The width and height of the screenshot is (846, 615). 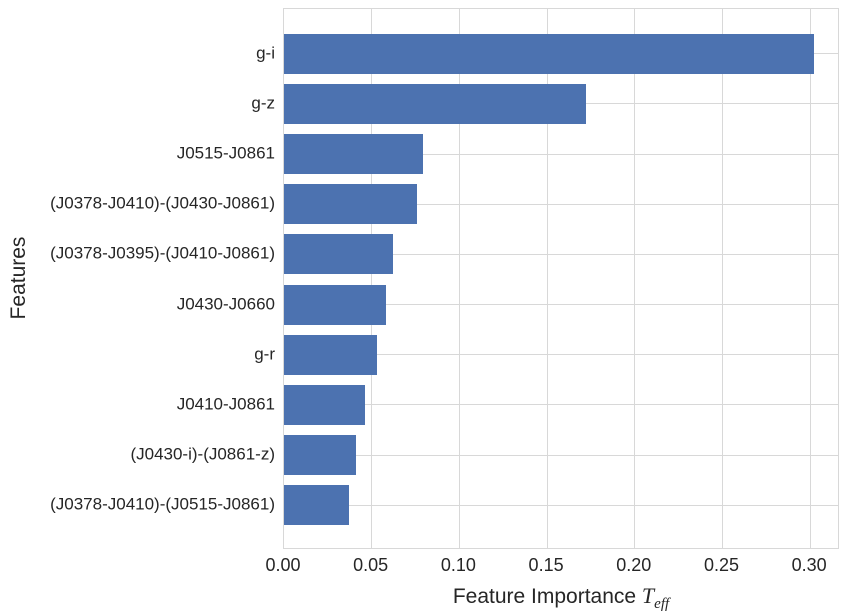 What do you see at coordinates (162, 203) in the screenshot?
I see `y-tick-label: (J0378-J0410)-(J0430-J0861)` at bounding box center [162, 203].